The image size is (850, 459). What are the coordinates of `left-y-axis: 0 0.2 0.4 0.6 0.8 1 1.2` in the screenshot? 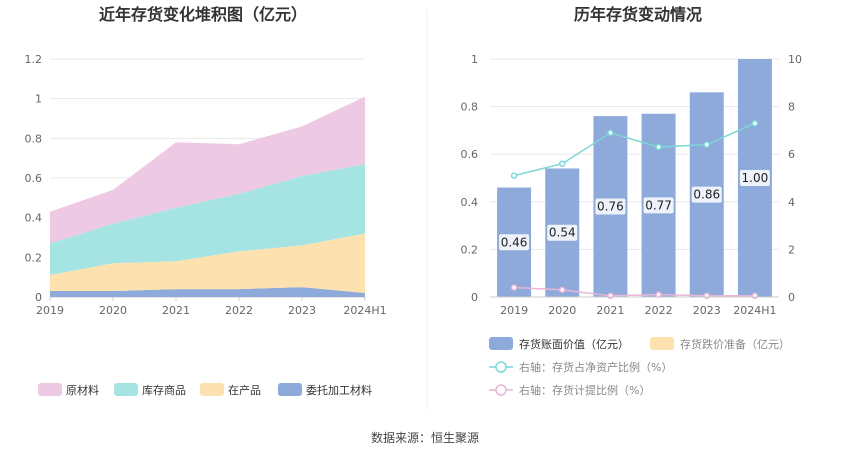 It's located at (34, 178).